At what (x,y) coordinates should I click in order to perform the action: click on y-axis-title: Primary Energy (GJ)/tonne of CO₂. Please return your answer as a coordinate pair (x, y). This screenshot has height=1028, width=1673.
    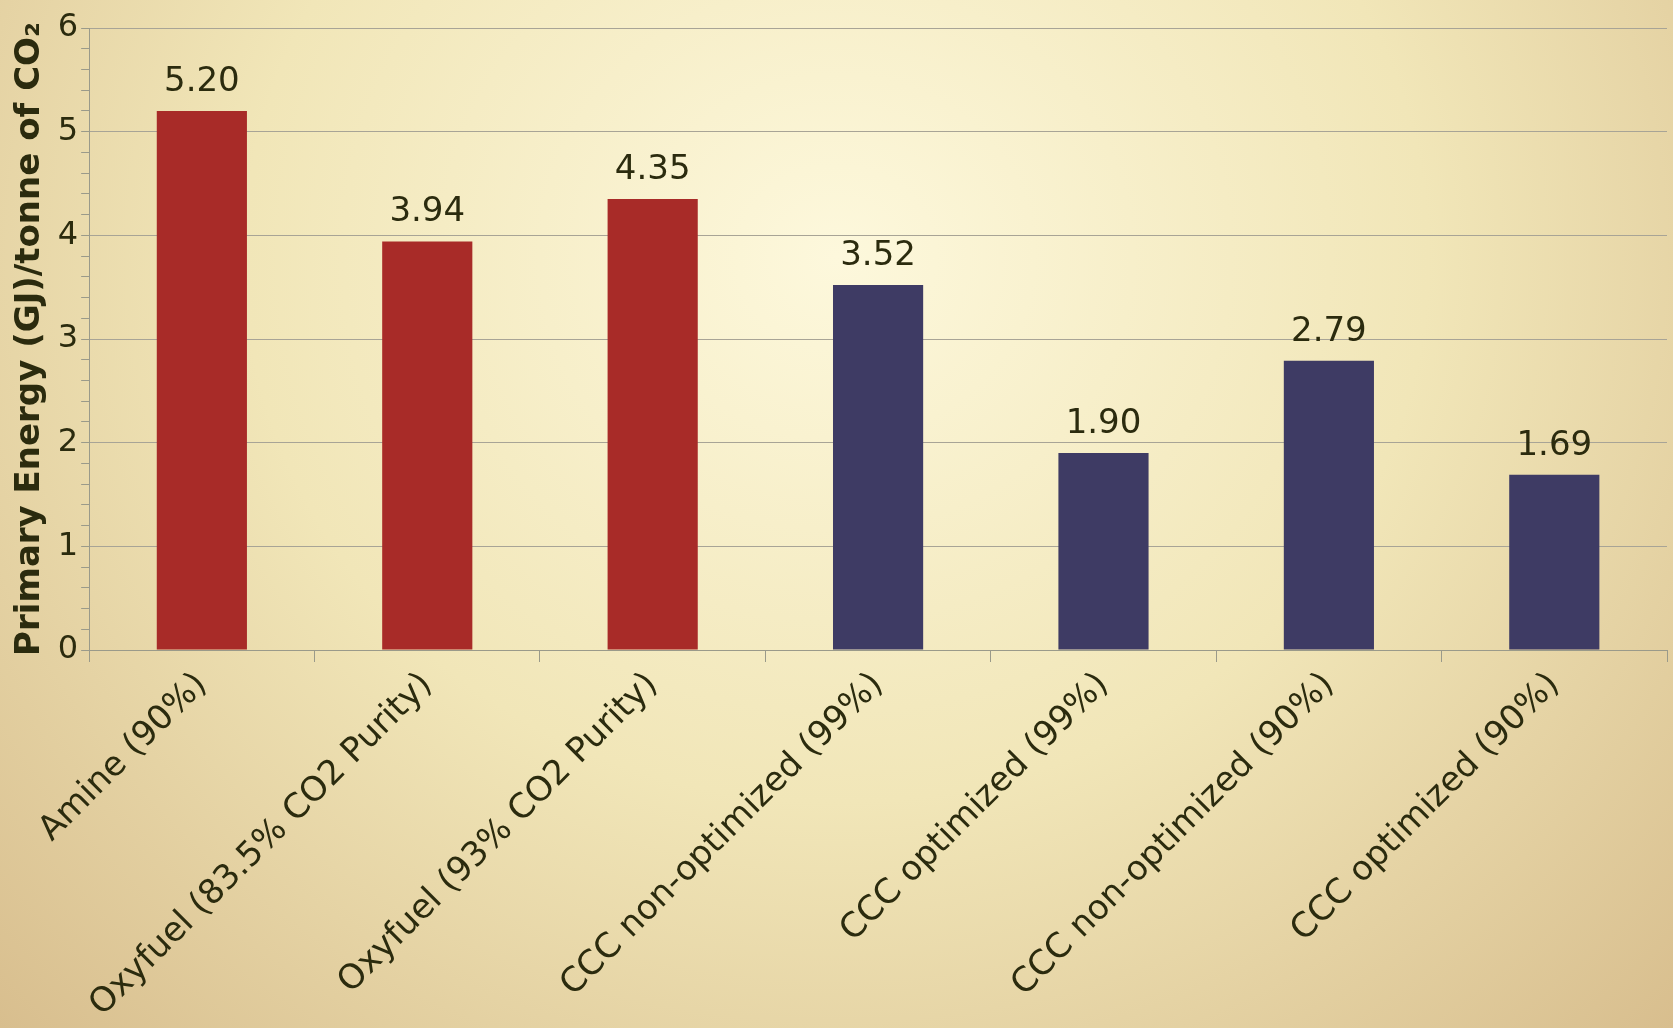
    Looking at the image, I should click on (27, 339).